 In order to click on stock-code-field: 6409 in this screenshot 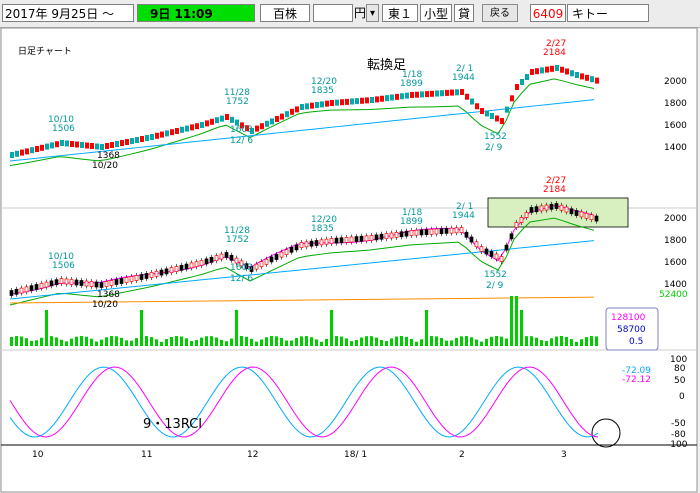, I will do `click(548, 13)`.